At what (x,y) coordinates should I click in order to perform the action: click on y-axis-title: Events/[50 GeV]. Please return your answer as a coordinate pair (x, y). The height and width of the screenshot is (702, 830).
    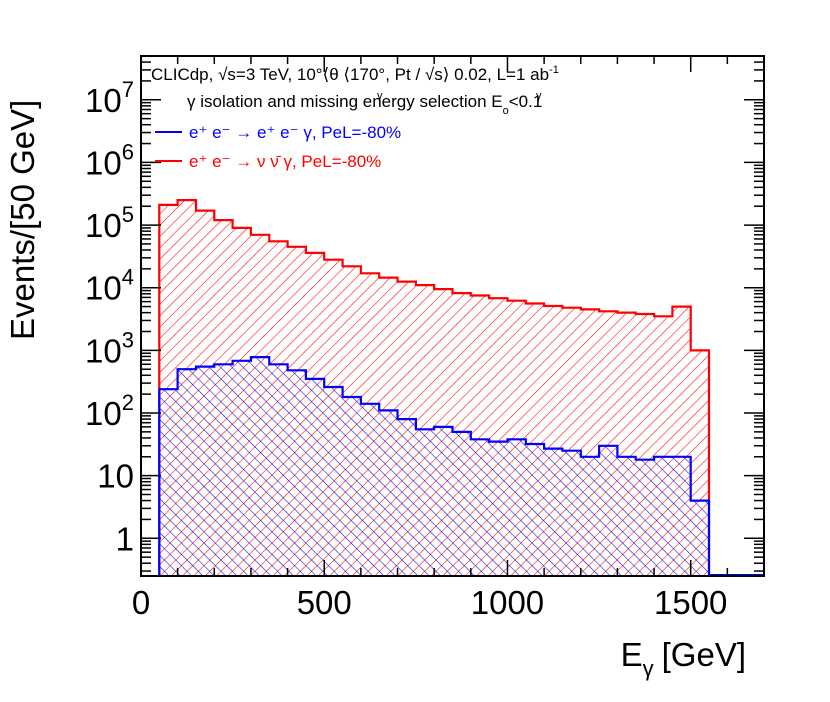
    Looking at the image, I should click on (22, 220).